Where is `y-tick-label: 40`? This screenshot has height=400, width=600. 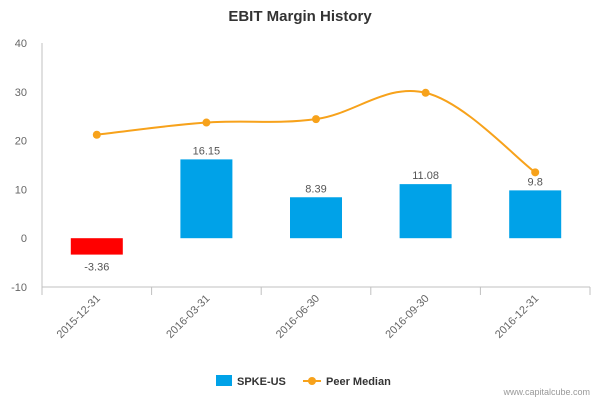
y-tick-label: 40 is located at coordinates (21, 44).